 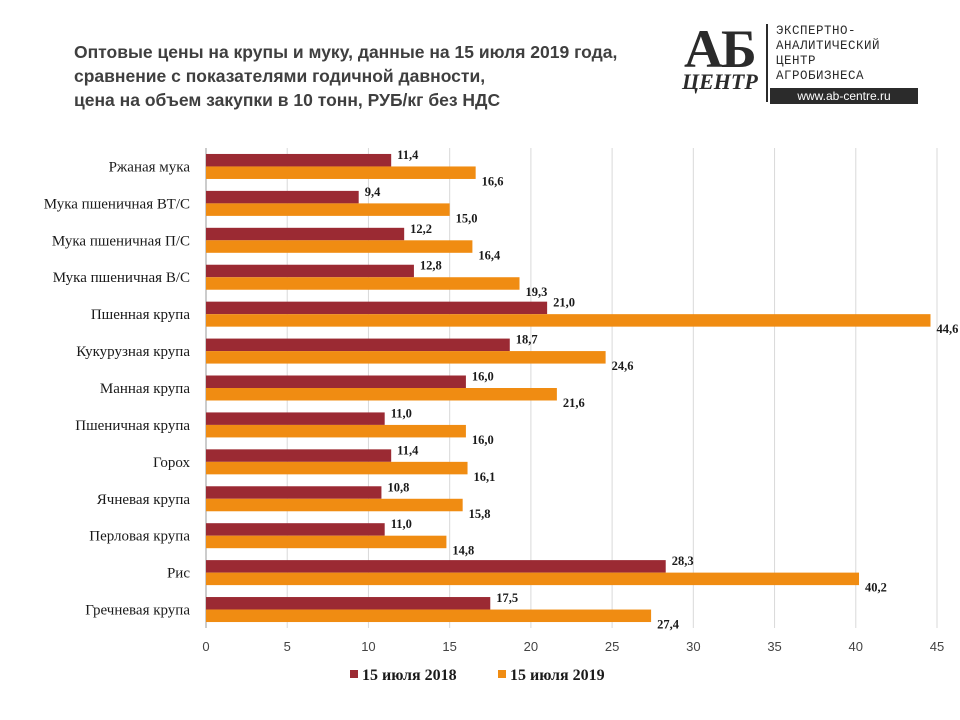 I want to click on data-label: 9,4, so click(x=373, y=192).